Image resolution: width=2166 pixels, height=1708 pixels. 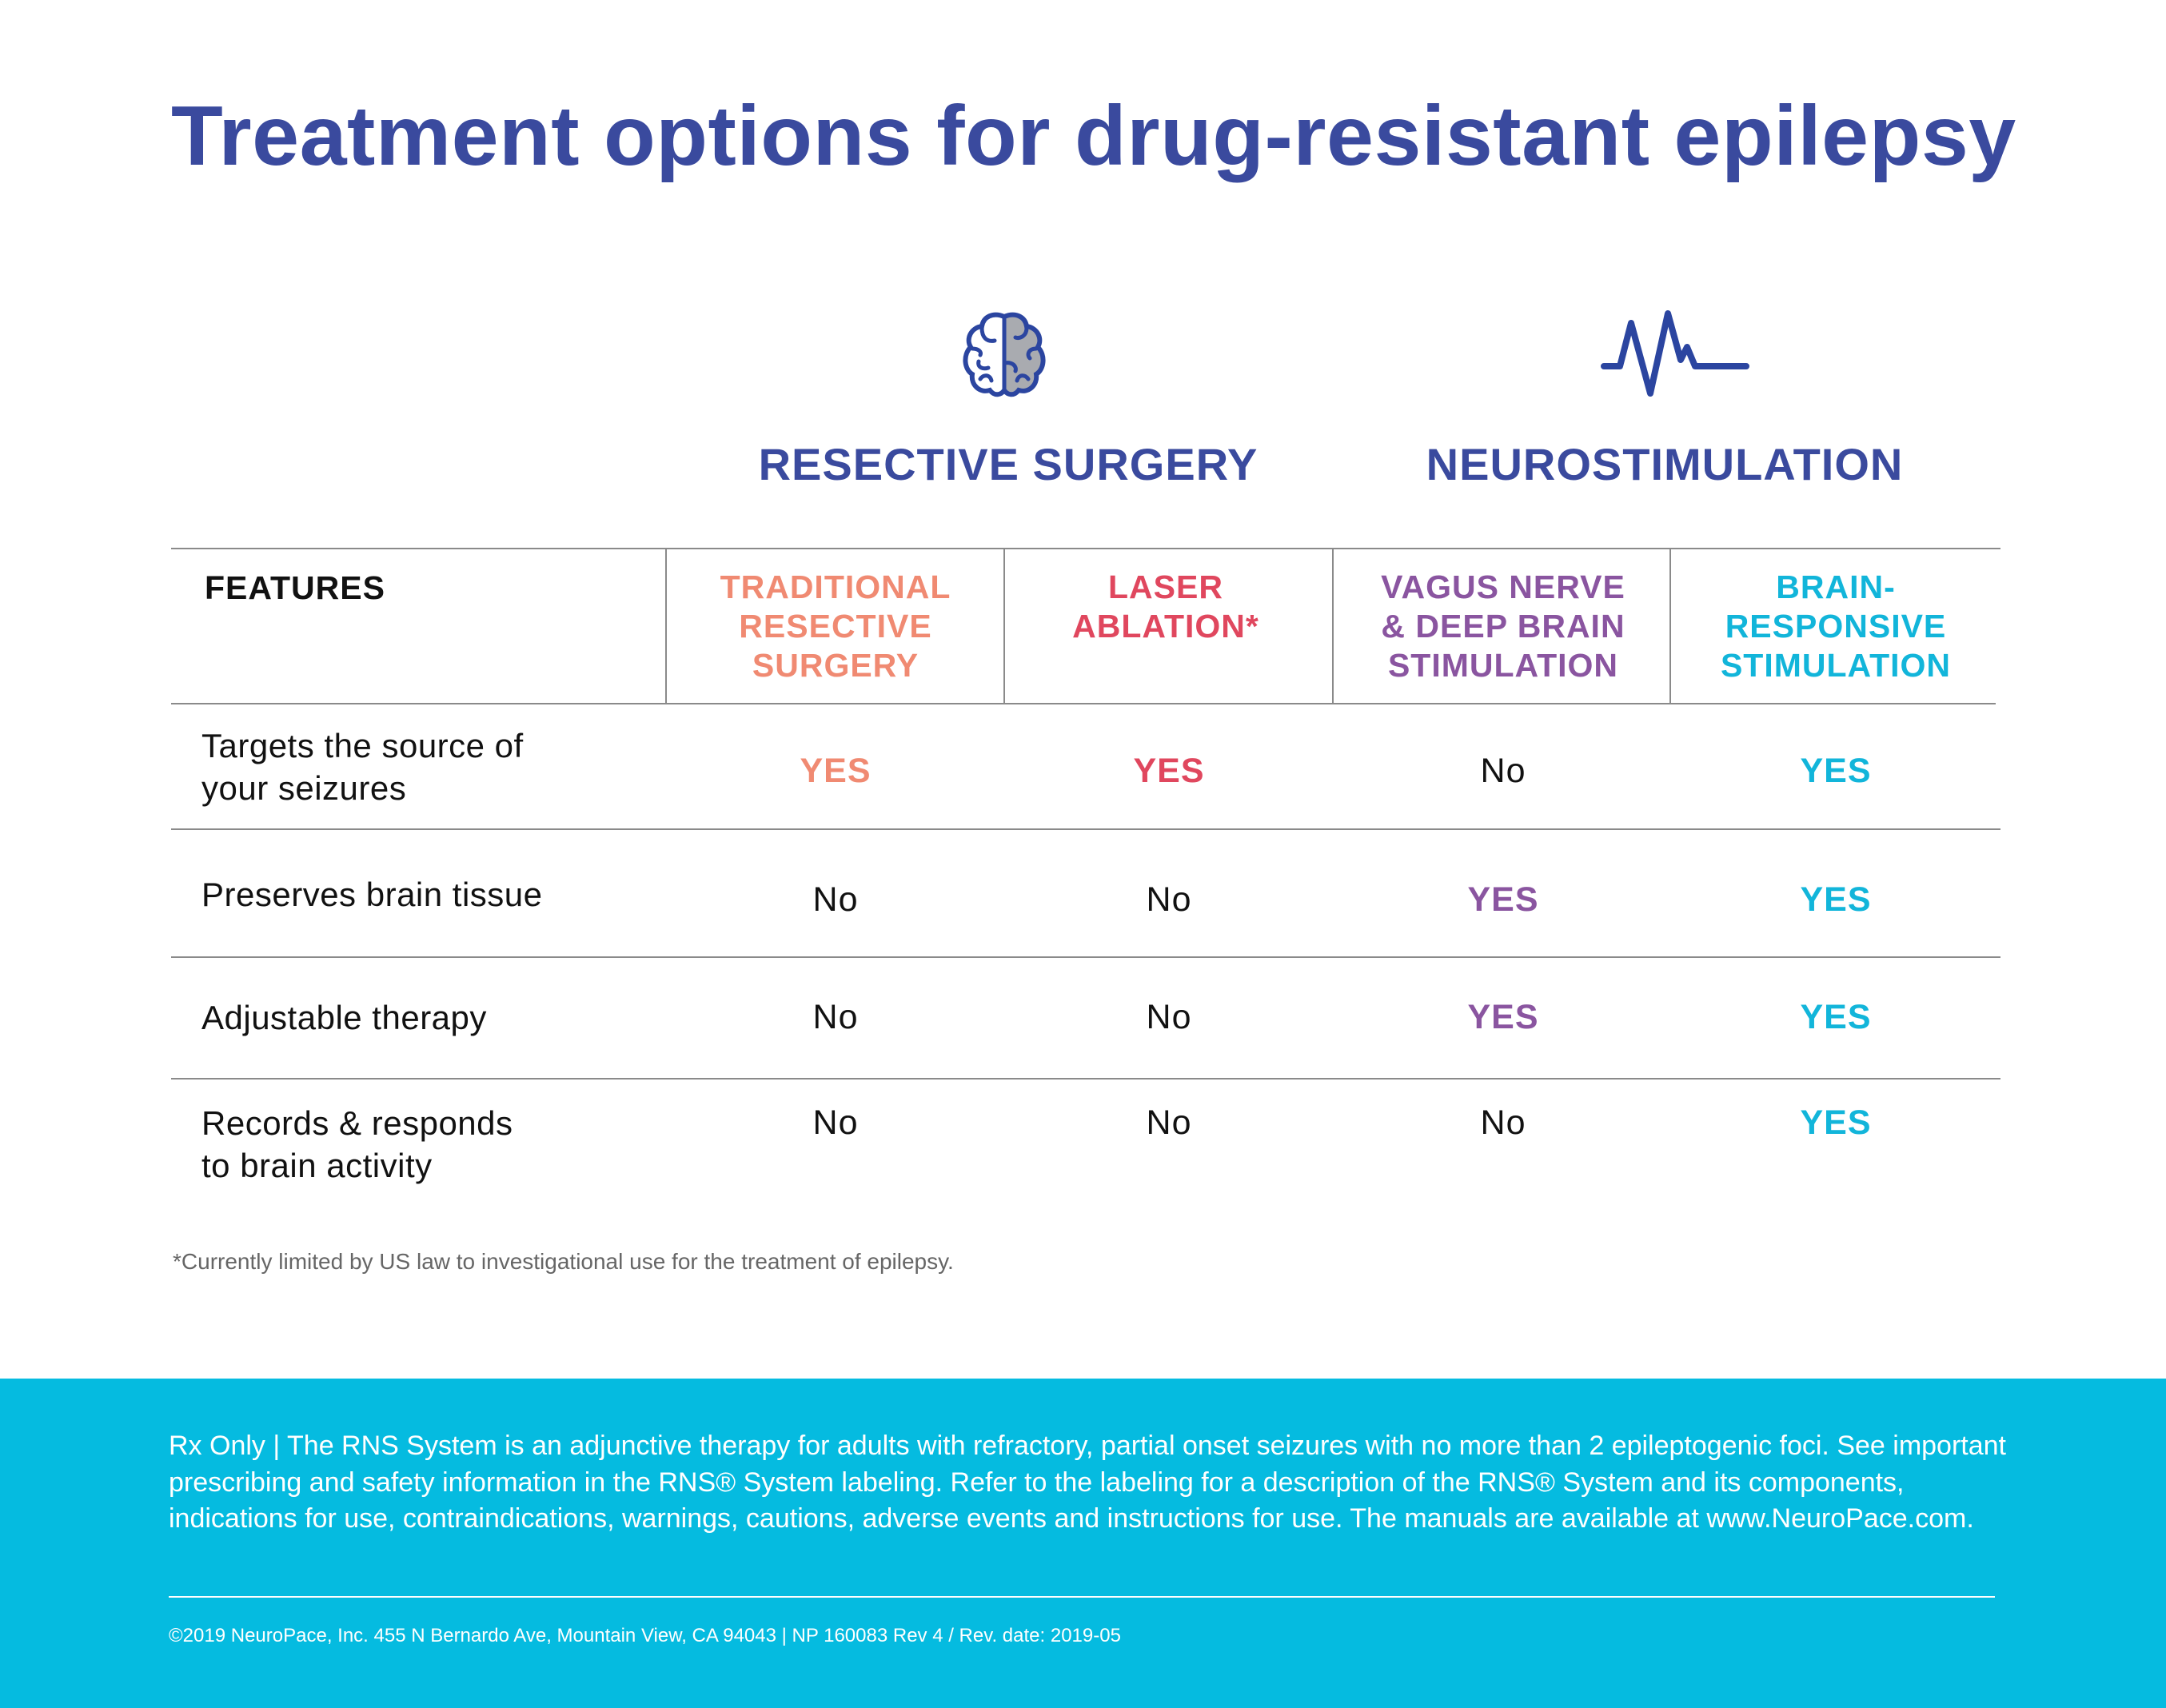 I want to click on column-header-traditional-resective-surgery: TRADITIONAL RESECTIVE SURGERY, so click(x=835, y=626).